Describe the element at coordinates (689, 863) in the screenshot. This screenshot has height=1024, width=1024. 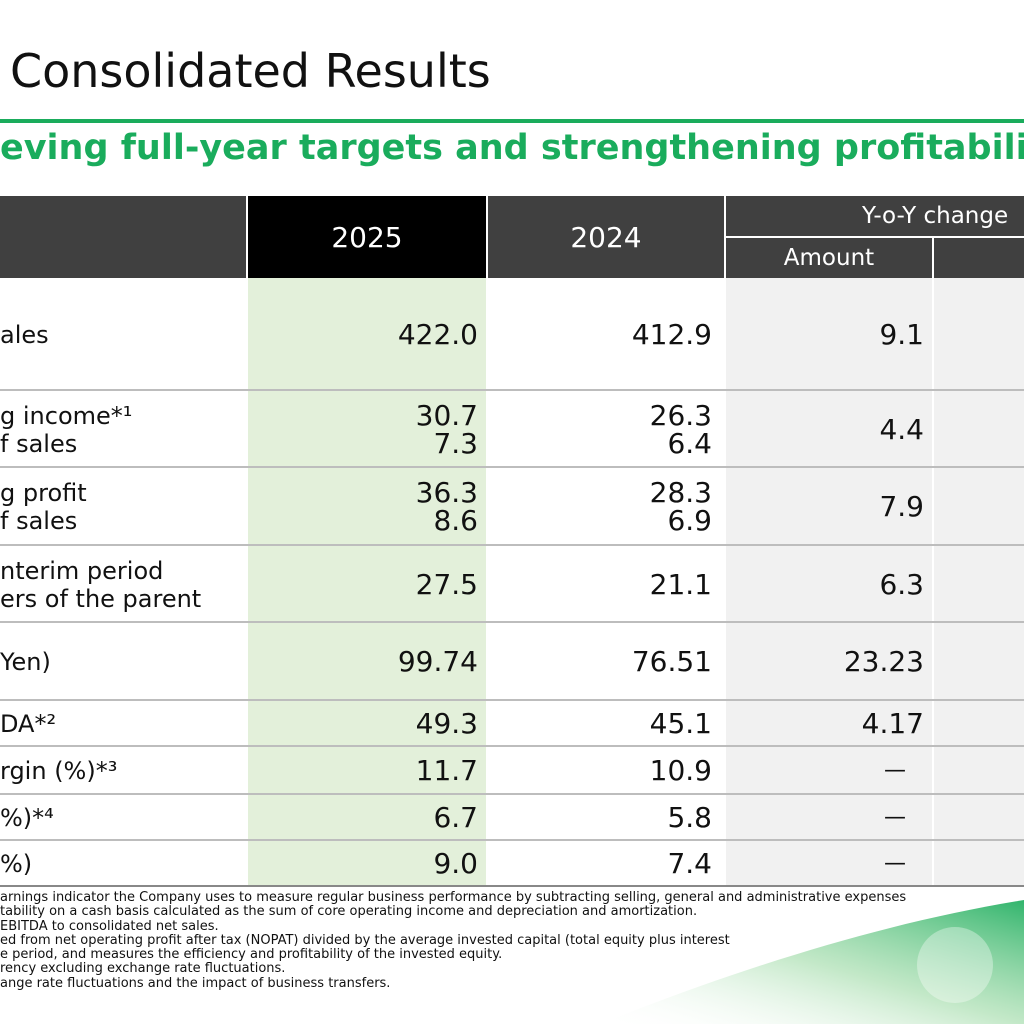
I see `value-2024-line: 7.4` at that location.